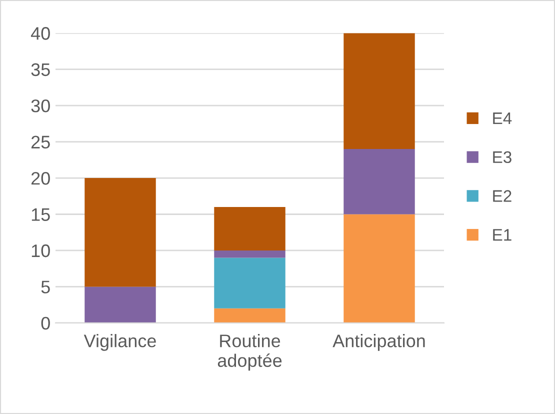 The height and width of the screenshot is (414, 555). I want to click on y-tick-label: 5, so click(45, 287).